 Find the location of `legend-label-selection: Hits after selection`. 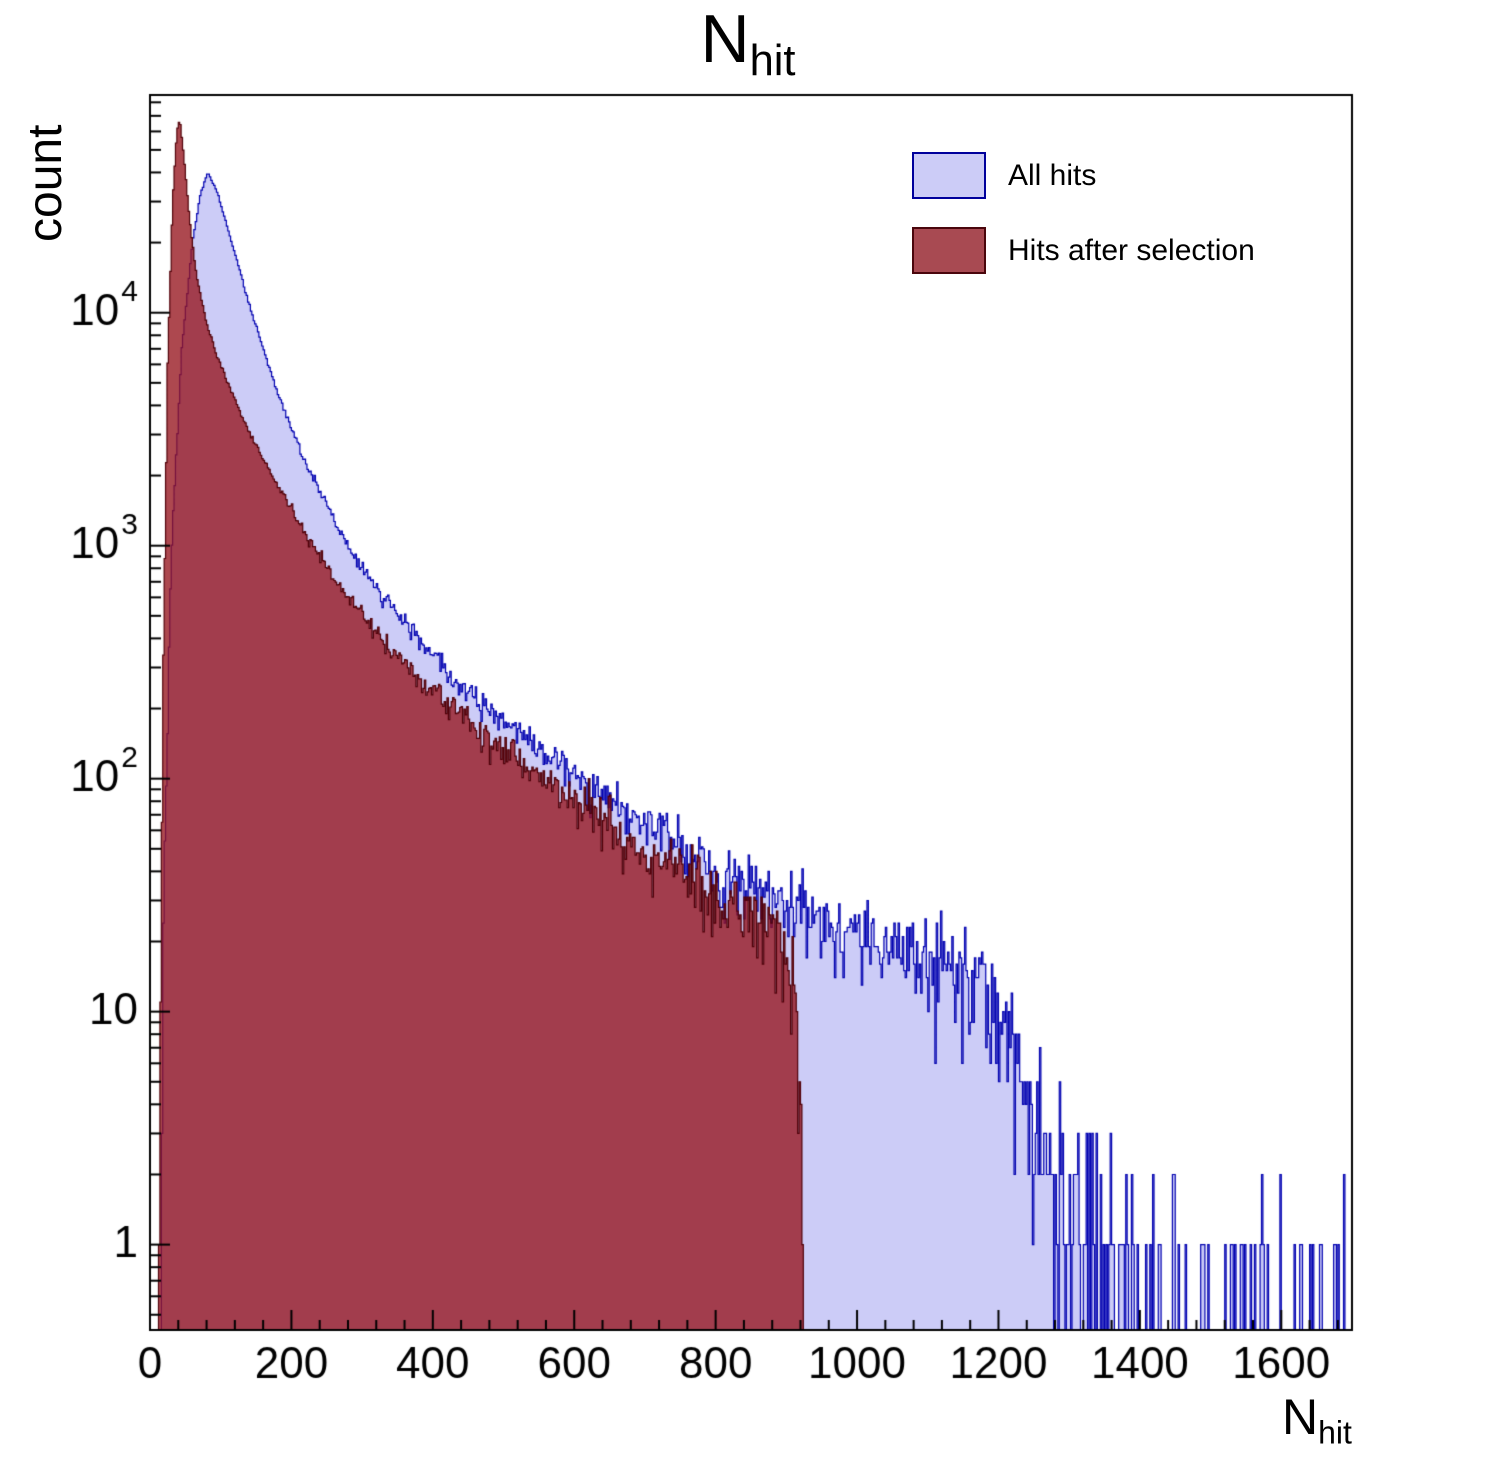

legend-label-selection: Hits after selection is located at coordinates (1131, 250).